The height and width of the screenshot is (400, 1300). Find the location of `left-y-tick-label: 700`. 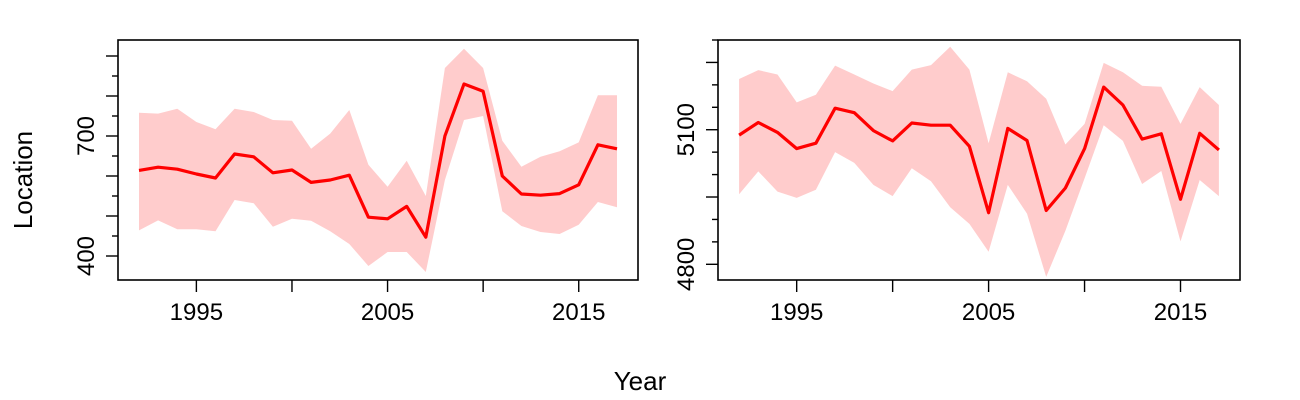

left-y-tick-label: 700 is located at coordinates (86, 136).